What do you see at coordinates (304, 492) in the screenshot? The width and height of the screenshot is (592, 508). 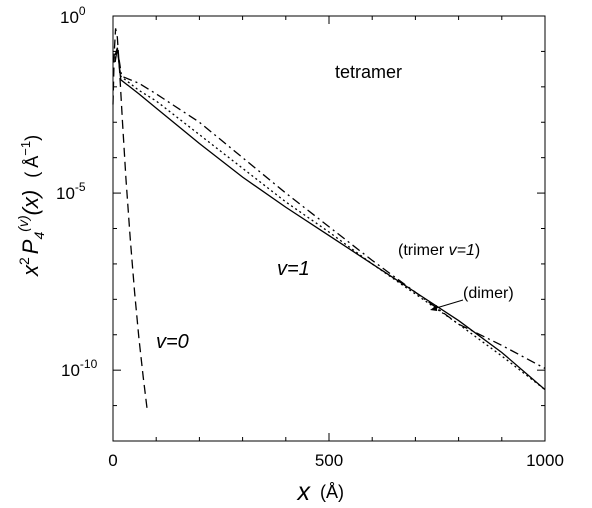 I see `x-axis-label: x` at bounding box center [304, 492].